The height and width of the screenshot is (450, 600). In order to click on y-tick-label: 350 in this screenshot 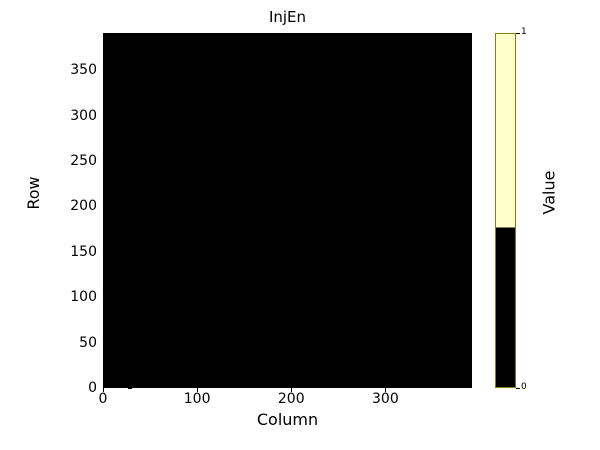, I will do `click(83, 70)`.